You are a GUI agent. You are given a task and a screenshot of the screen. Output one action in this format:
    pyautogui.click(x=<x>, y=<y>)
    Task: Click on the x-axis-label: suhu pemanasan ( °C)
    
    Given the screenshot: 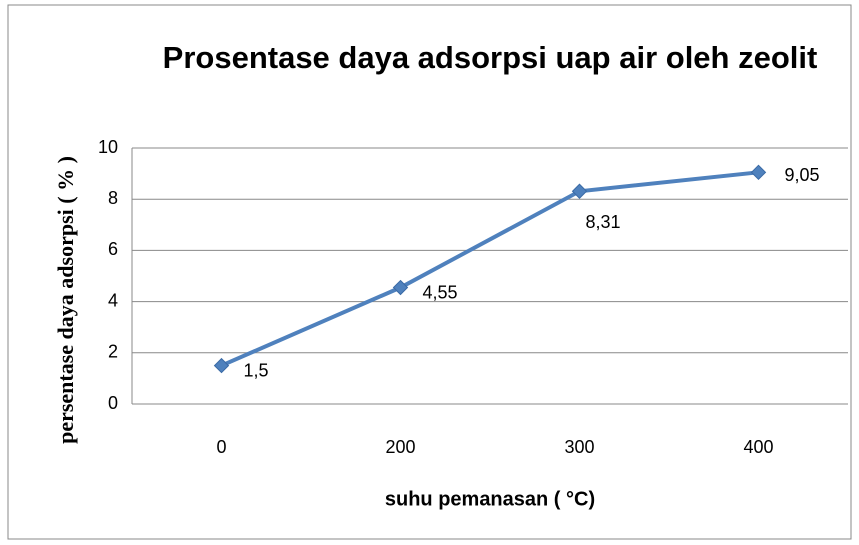 What is the action you would take?
    pyautogui.click(x=490, y=499)
    